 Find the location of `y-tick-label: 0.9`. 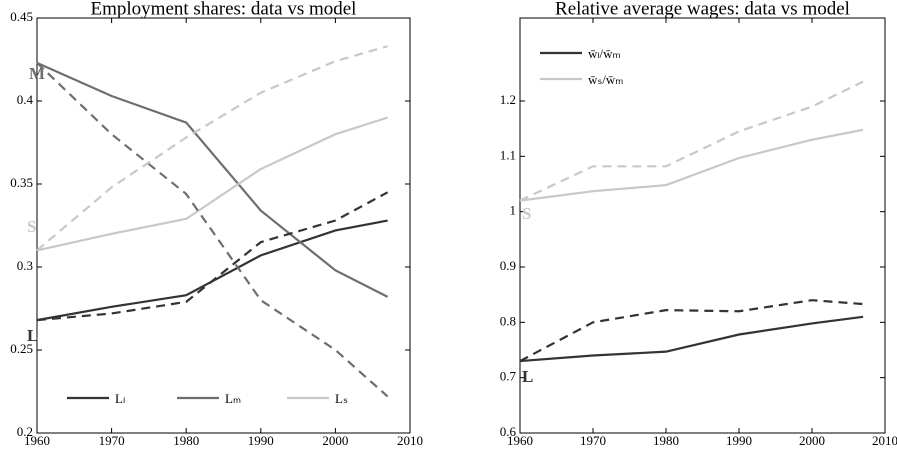

y-tick-label: 0.9 is located at coordinates (508, 265).